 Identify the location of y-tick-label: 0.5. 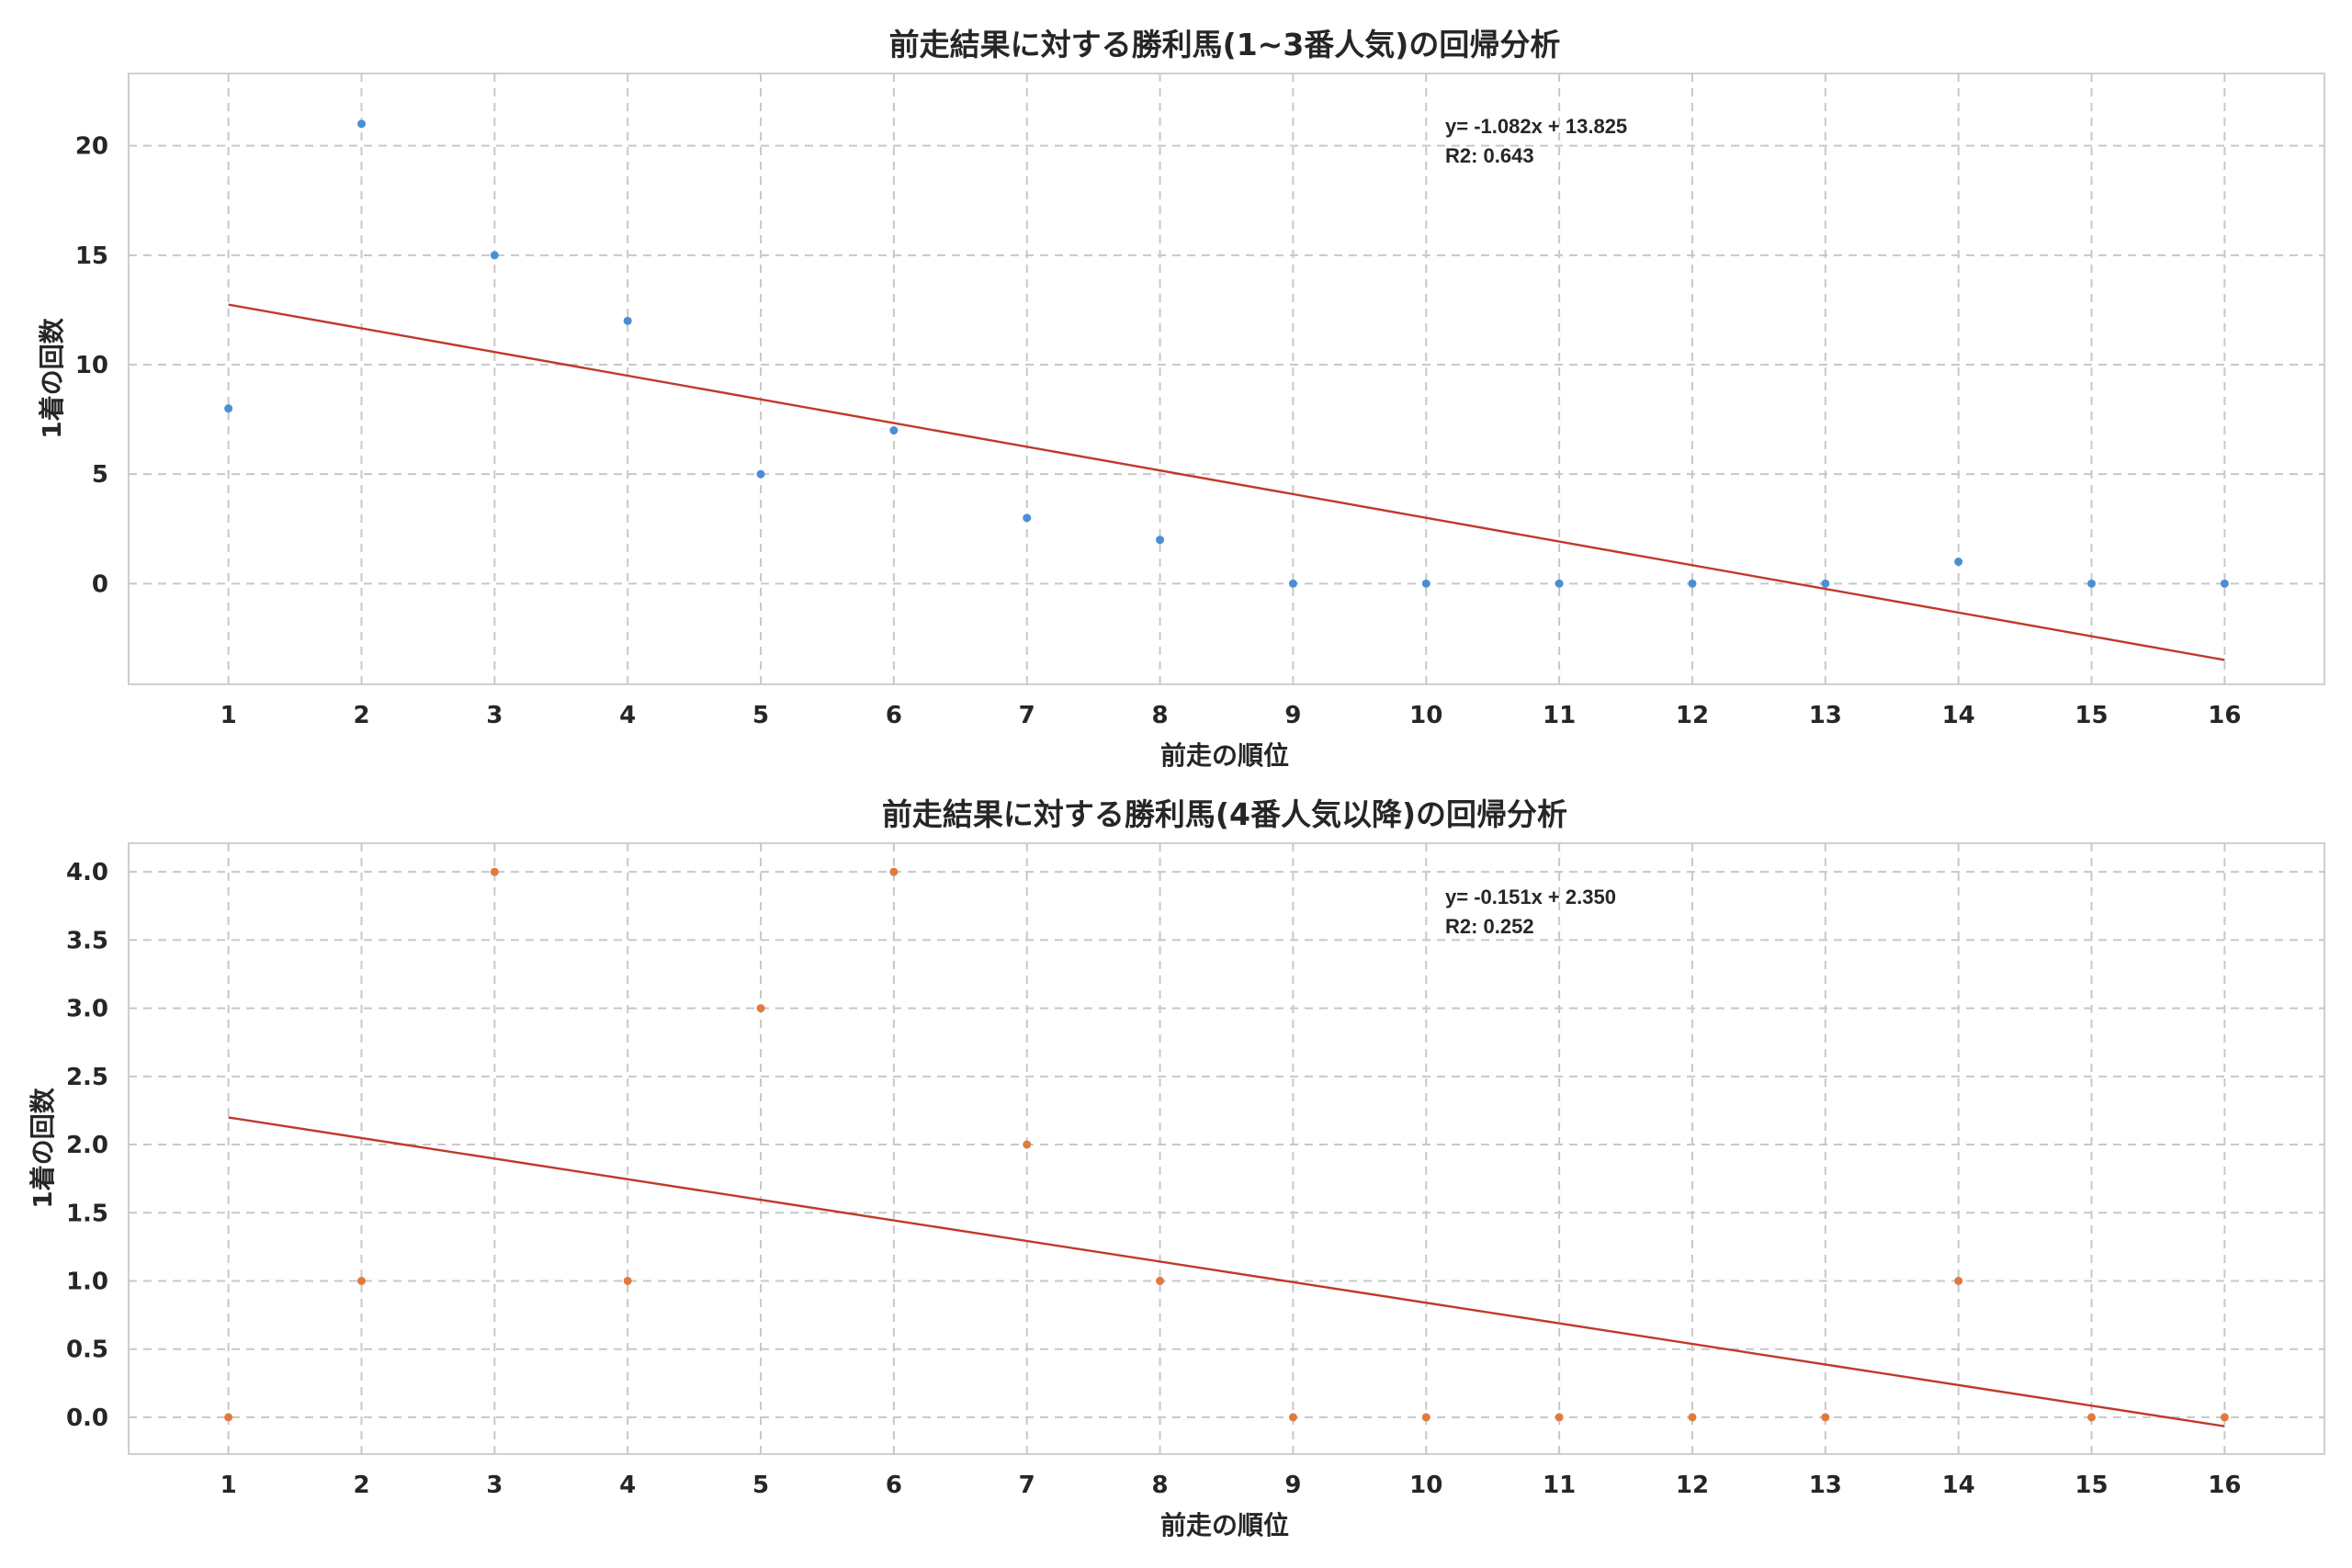
(87, 1350).